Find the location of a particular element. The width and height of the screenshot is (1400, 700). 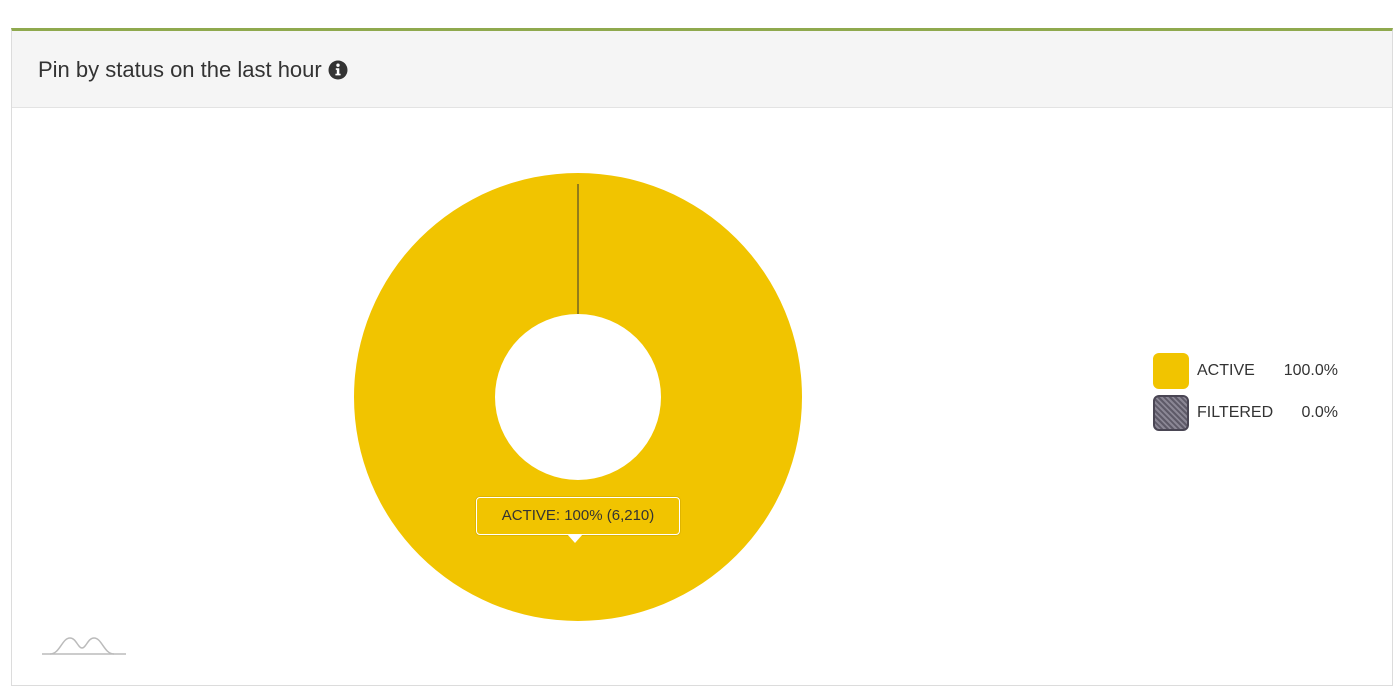

legend-swatch-active is located at coordinates (1171, 371).